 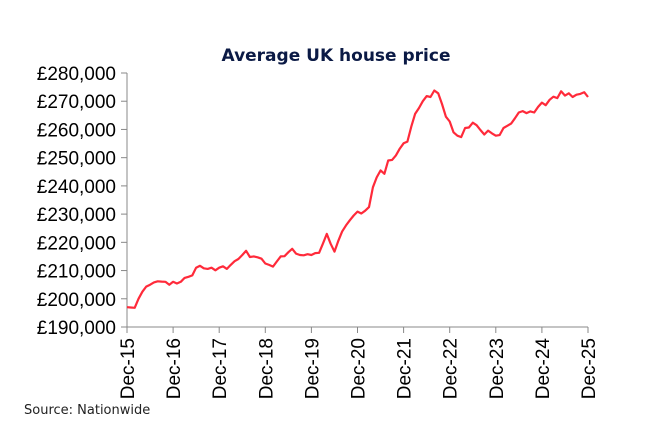 I want to click on y-tick-label: £230,000, so click(x=76, y=215).